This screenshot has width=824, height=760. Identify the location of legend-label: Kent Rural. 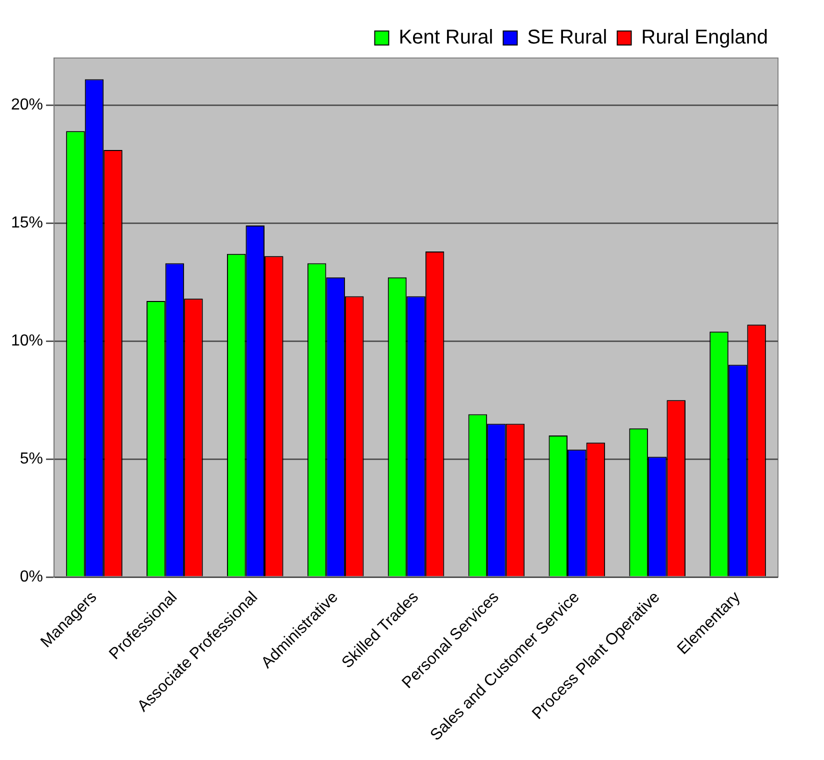
(446, 37).